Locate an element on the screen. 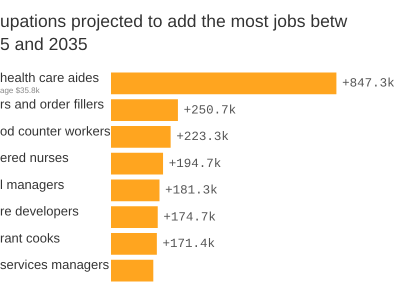  chart-title: upations projected to add the most jobs betw 5 and 2035 is located at coordinates (174, 33).